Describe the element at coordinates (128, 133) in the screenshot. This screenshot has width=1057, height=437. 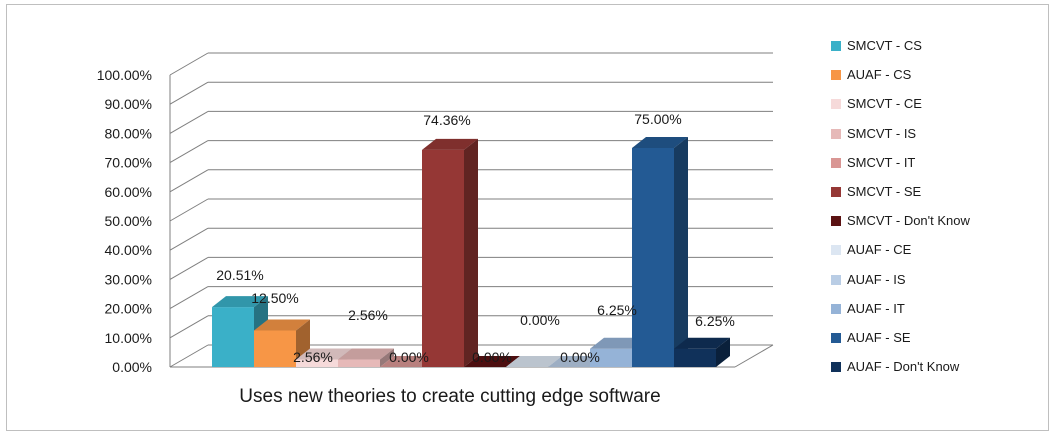
I see `y-tick-label: 80.00%` at that location.